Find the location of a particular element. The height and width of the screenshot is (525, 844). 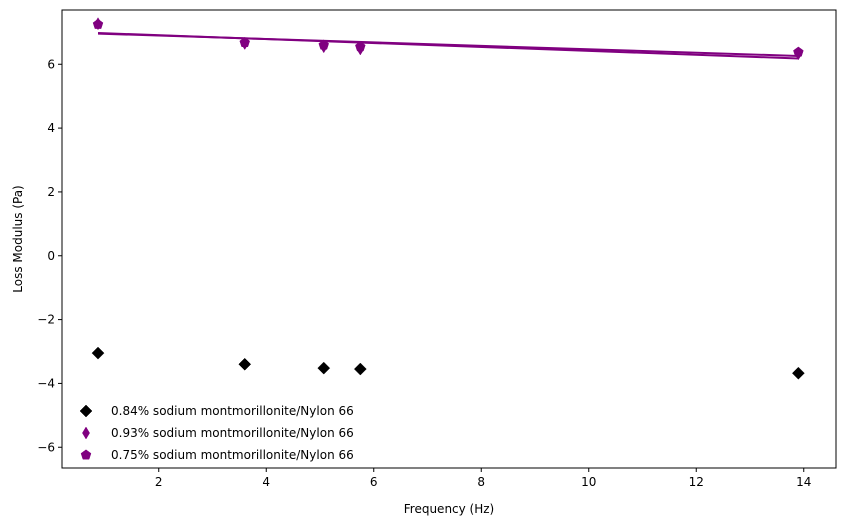

x-axis-label: Frequency (Hz) is located at coordinates (449, 509).